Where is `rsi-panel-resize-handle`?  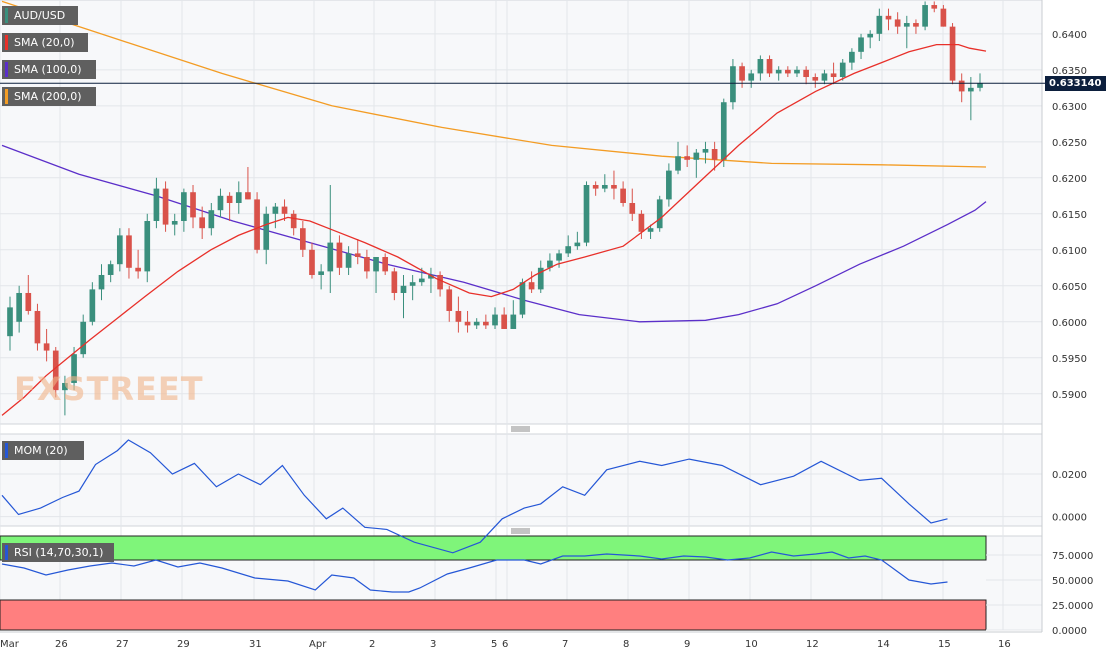 rsi-panel-resize-handle is located at coordinates (520, 531).